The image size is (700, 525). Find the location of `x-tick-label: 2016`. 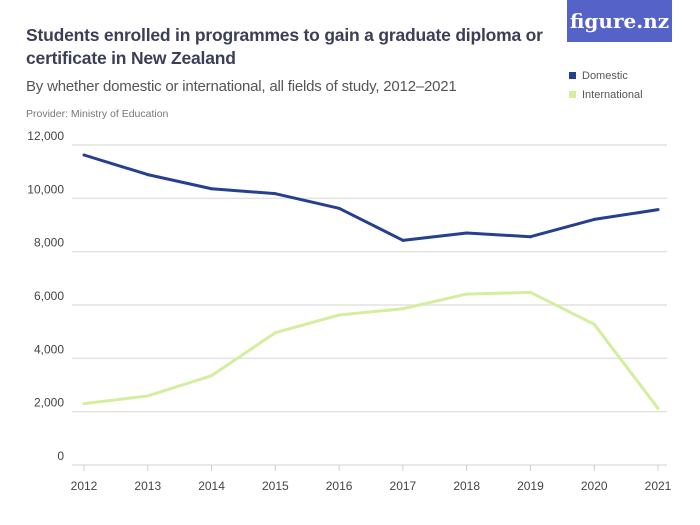

x-tick-label: 2016 is located at coordinates (339, 486).